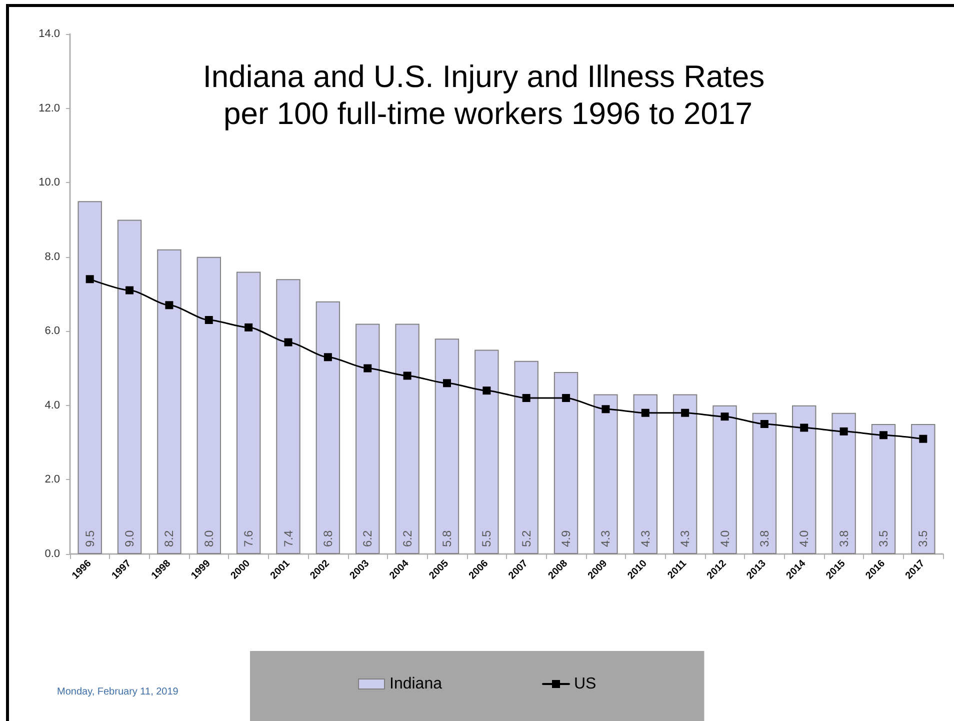  I want to click on data-label: 9.0, so click(129, 538).